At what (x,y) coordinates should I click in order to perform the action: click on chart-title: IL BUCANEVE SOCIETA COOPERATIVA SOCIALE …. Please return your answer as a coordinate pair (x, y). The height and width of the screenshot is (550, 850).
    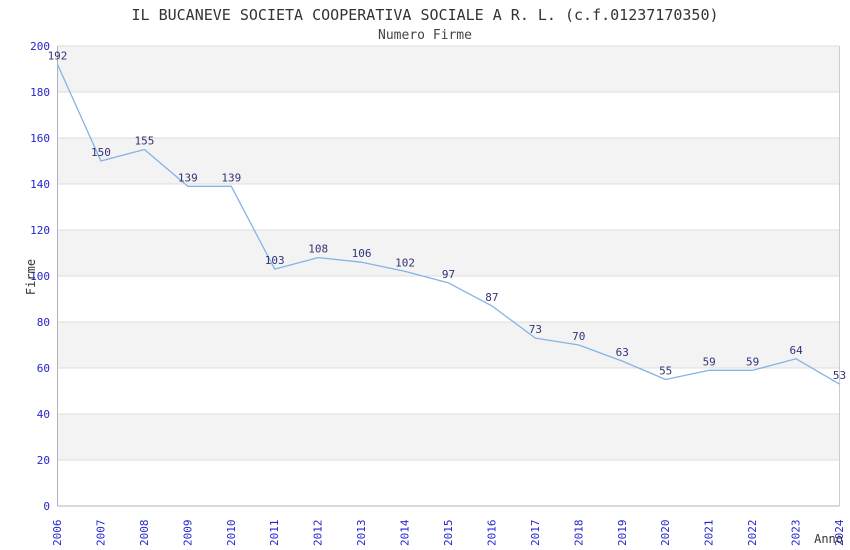
    Looking at the image, I should click on (425, 15).